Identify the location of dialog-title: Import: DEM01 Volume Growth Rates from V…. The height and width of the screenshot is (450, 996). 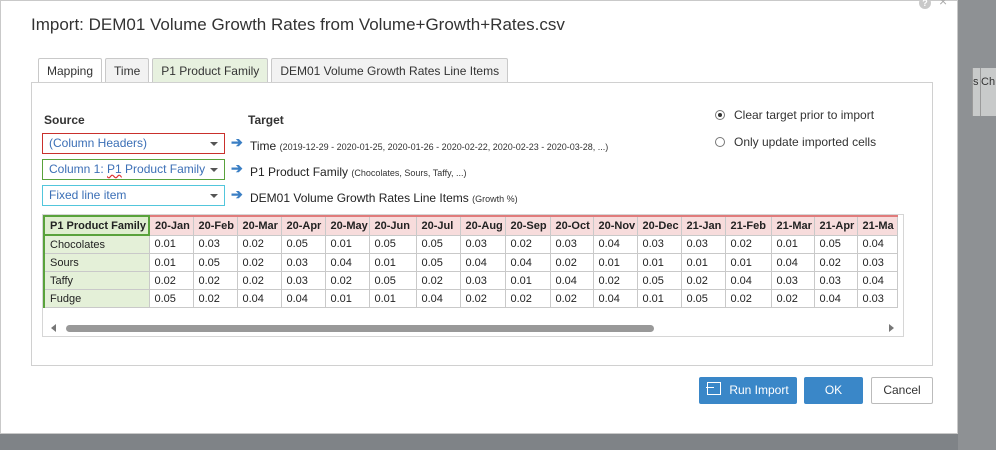
(298, 24).